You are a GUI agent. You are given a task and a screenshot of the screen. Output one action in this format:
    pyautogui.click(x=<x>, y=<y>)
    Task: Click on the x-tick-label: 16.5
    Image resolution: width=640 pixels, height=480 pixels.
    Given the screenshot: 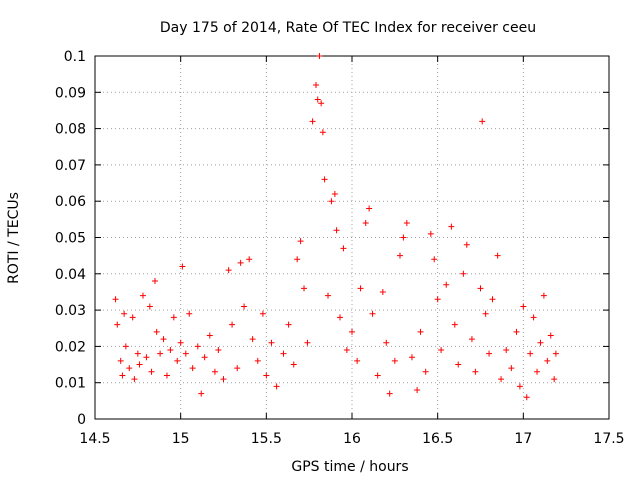 What is the action you would take?
    pyautogui.click(x=437, y=439)
    